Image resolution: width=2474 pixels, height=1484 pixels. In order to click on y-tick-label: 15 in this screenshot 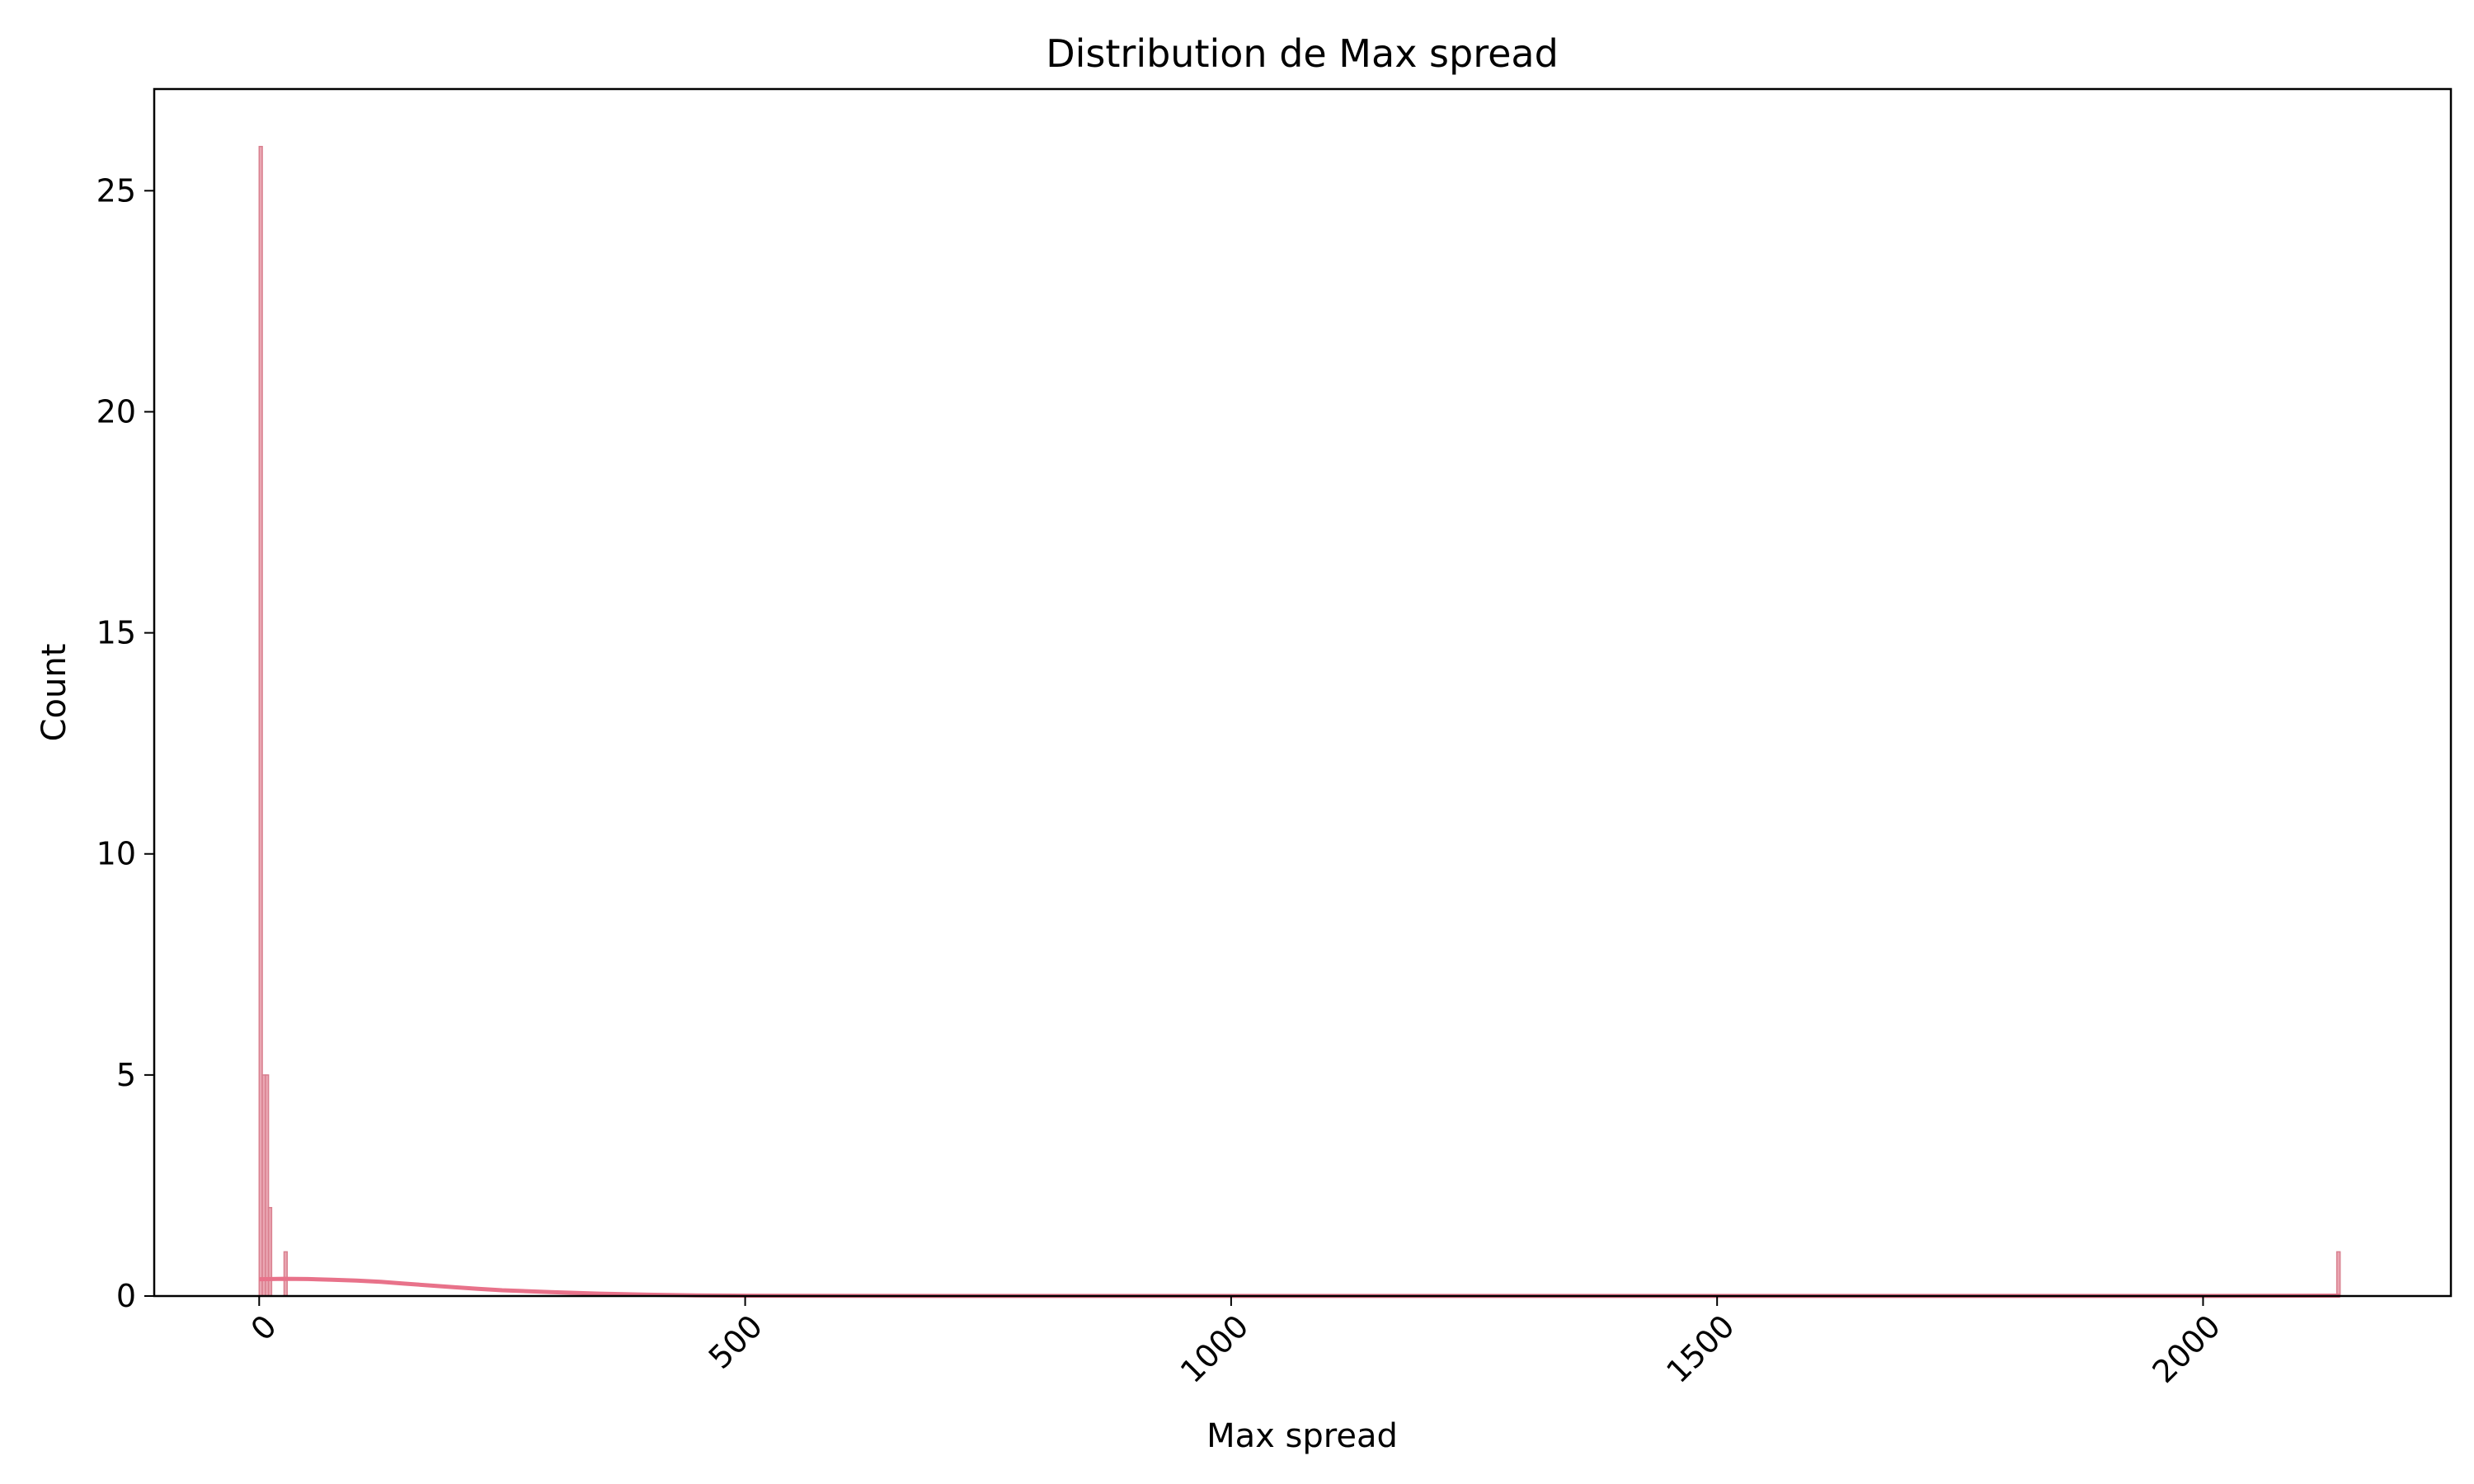, I will do `click(116, 633)`.